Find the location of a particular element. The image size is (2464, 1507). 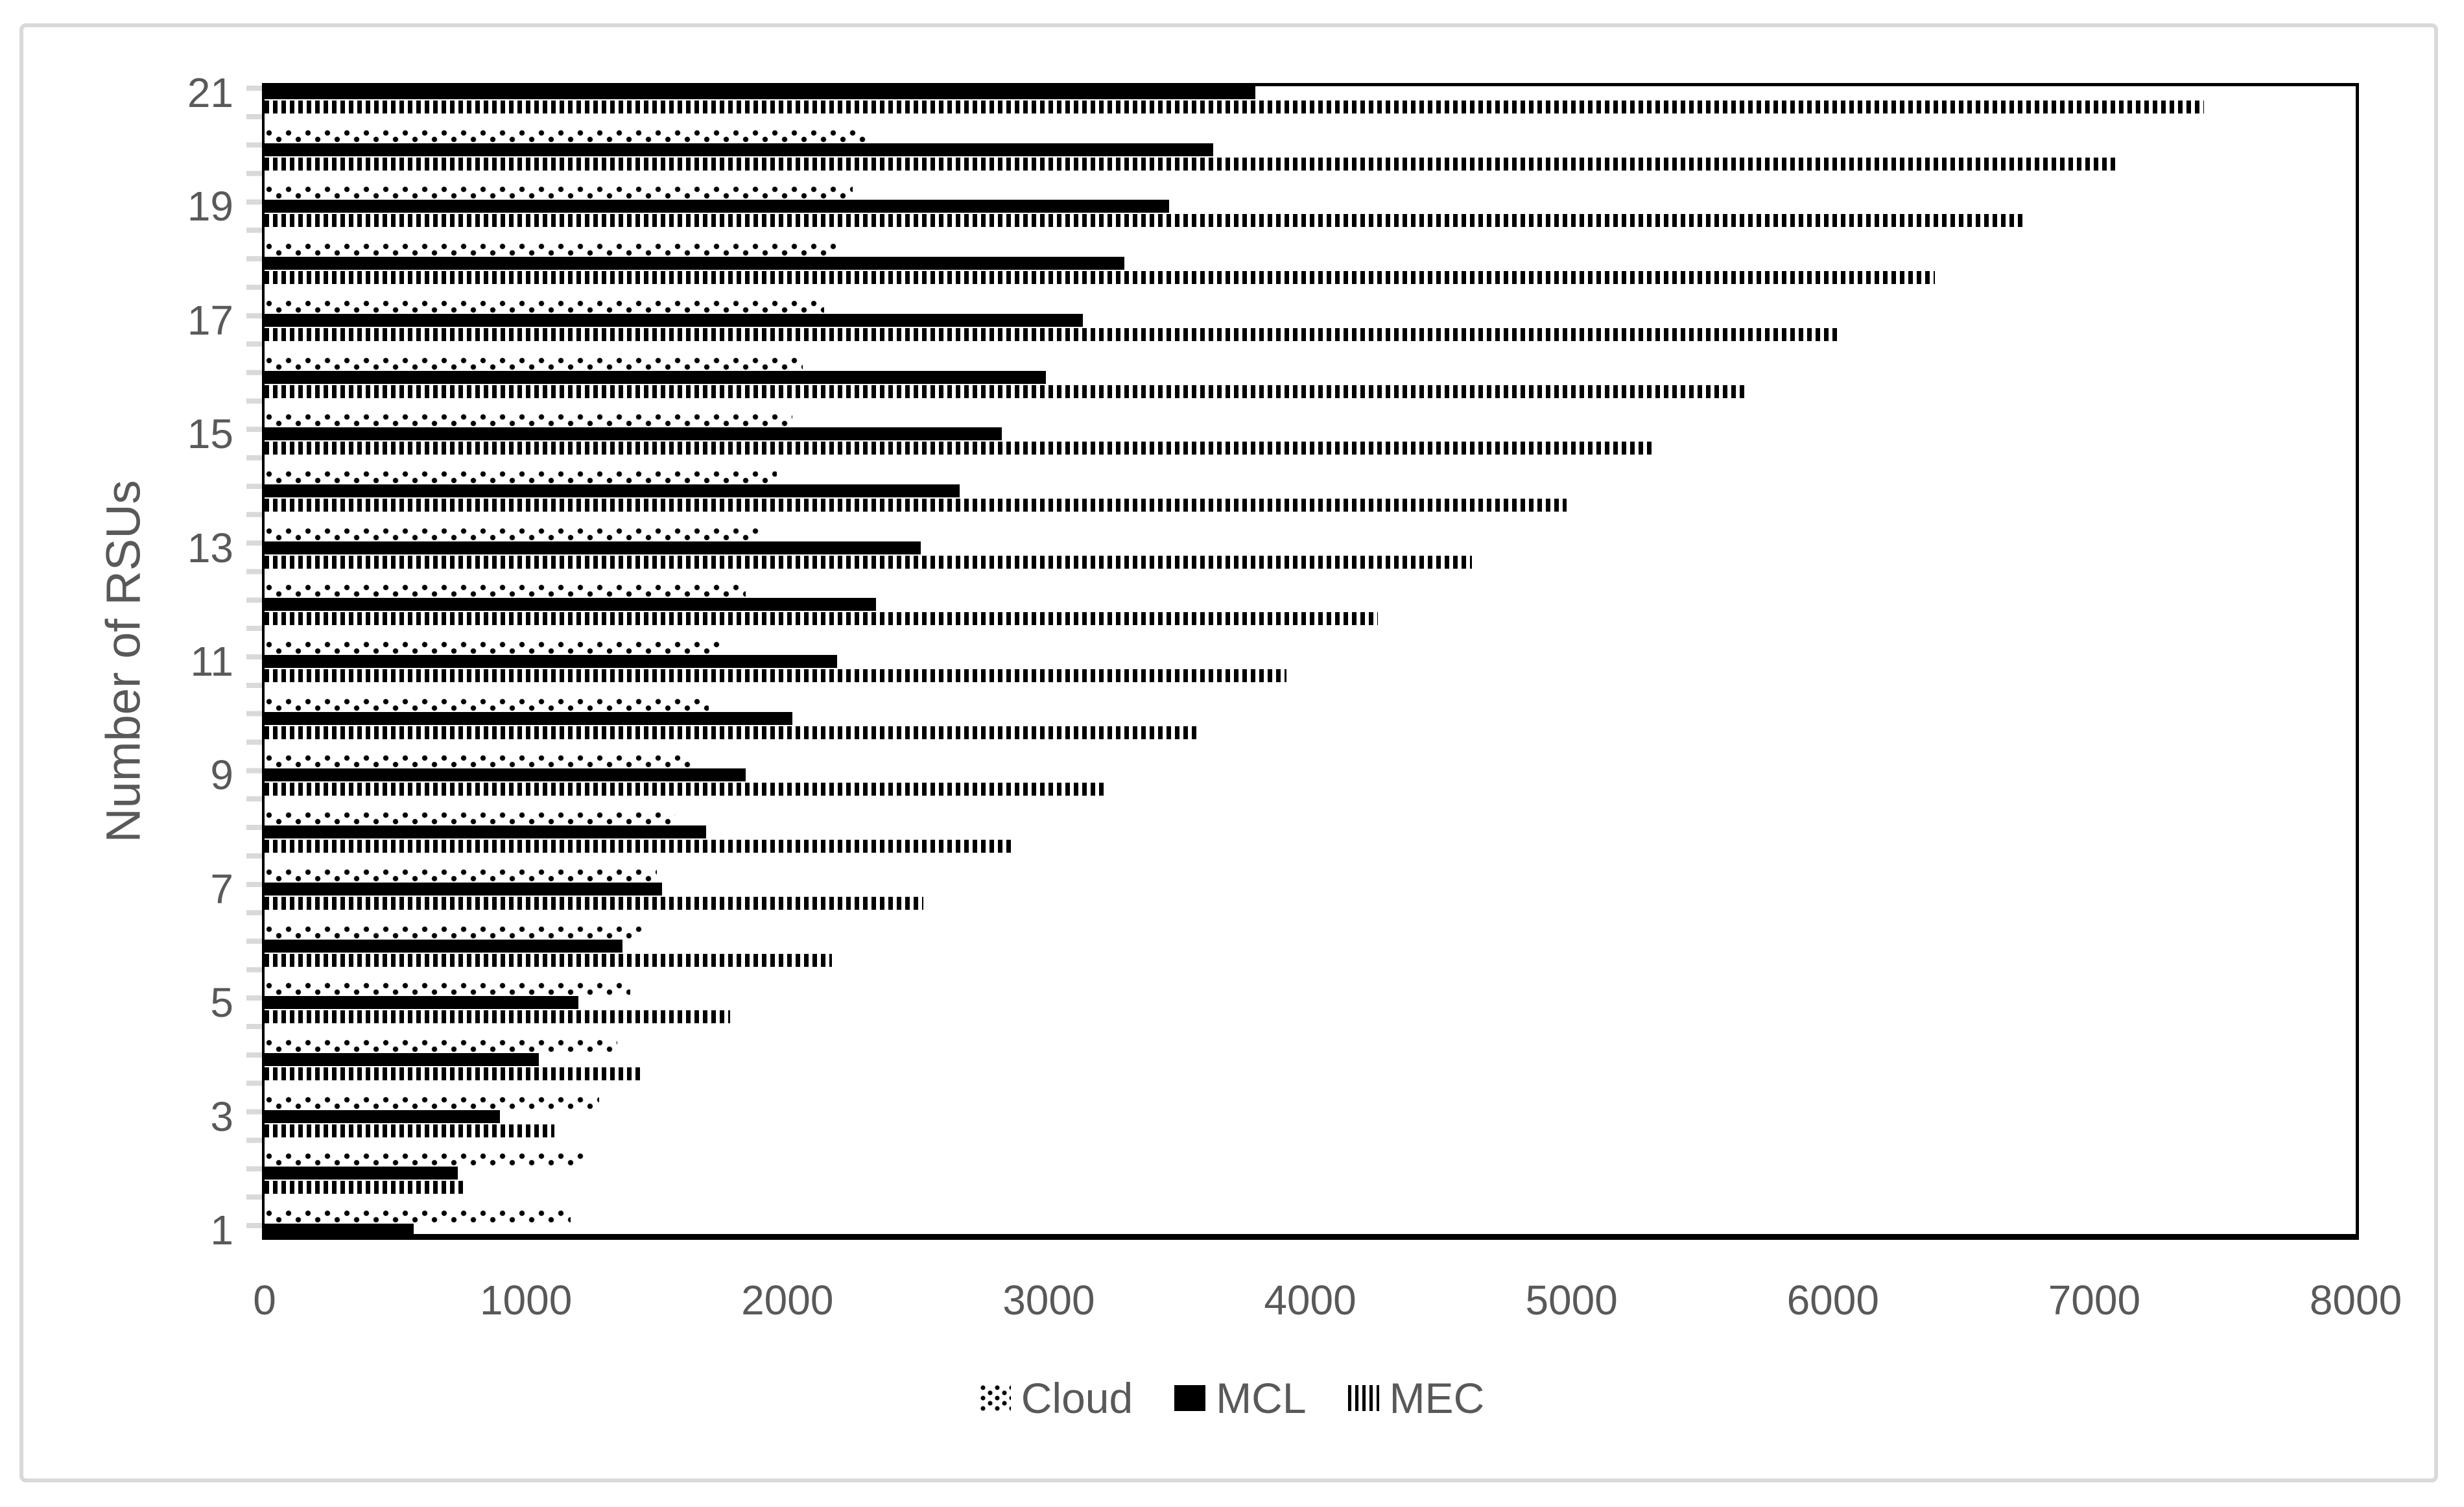

y-tick-label-9: 9 is located at coordinates (221, 775).